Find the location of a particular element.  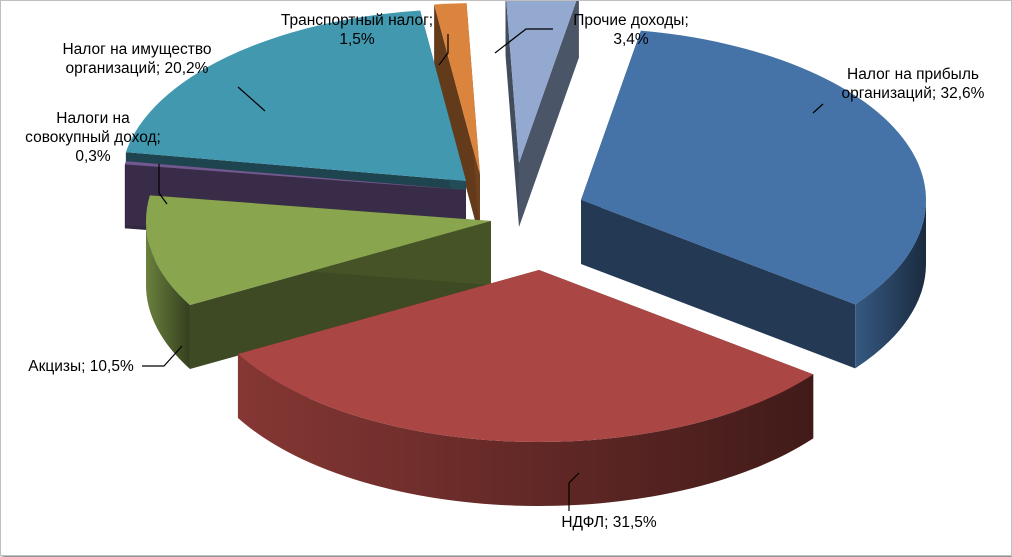

slice-transport is located at coordinates (457, 89).